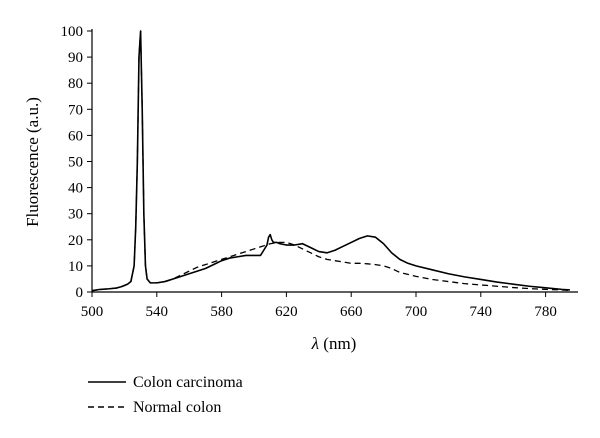 The height and width of the screenshot is (438, 600). I want to click on x-axis-title: λ (nm), so click(334, 343).